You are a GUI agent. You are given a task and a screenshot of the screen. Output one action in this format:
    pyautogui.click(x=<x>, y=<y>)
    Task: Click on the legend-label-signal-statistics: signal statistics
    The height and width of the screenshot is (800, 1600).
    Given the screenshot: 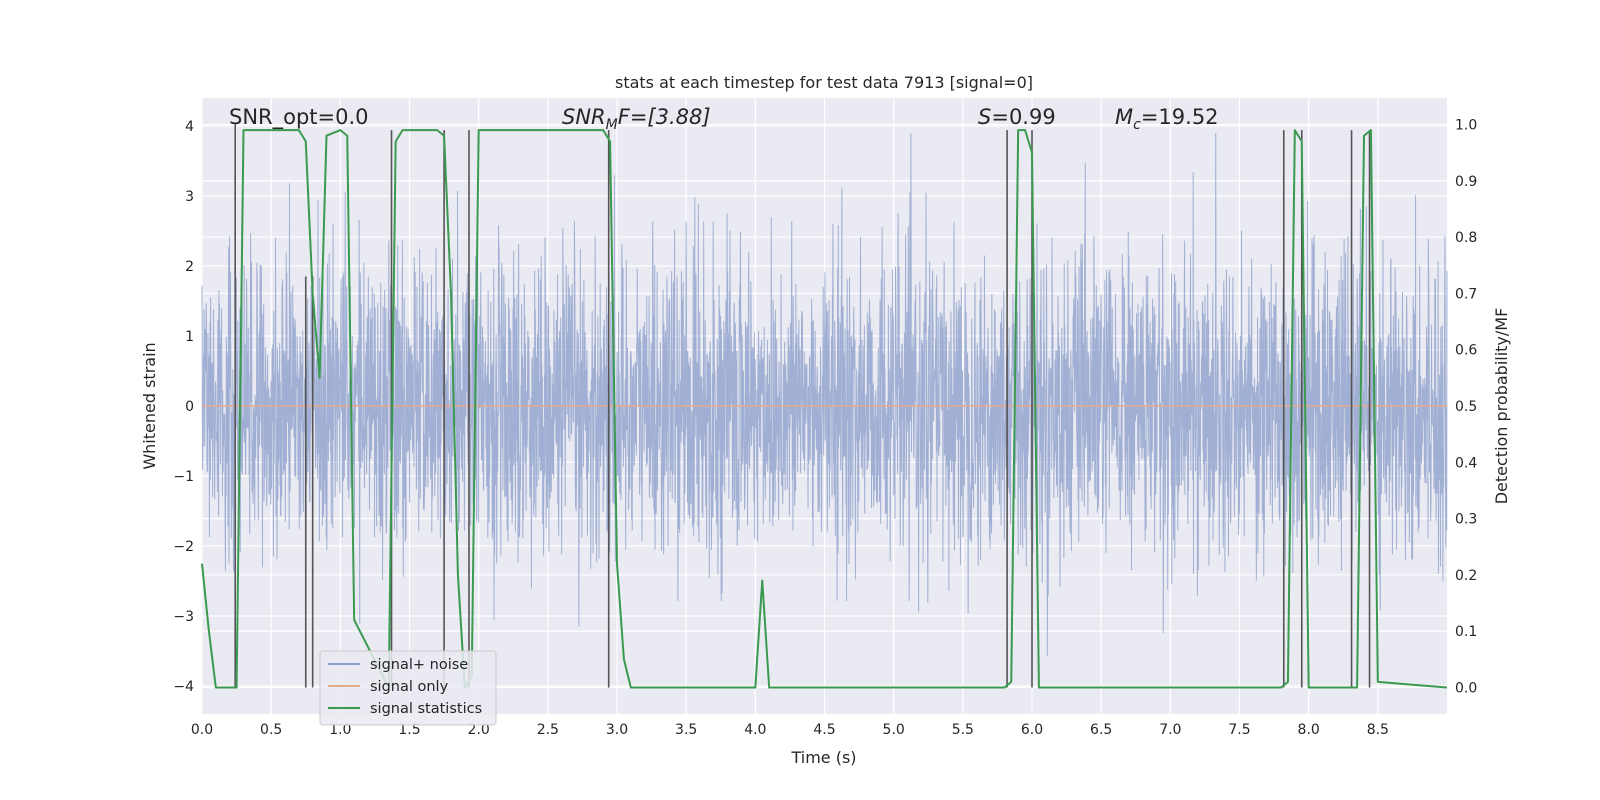 What is the action you would take?
    pyautogui.click(x=426, y=709)
    